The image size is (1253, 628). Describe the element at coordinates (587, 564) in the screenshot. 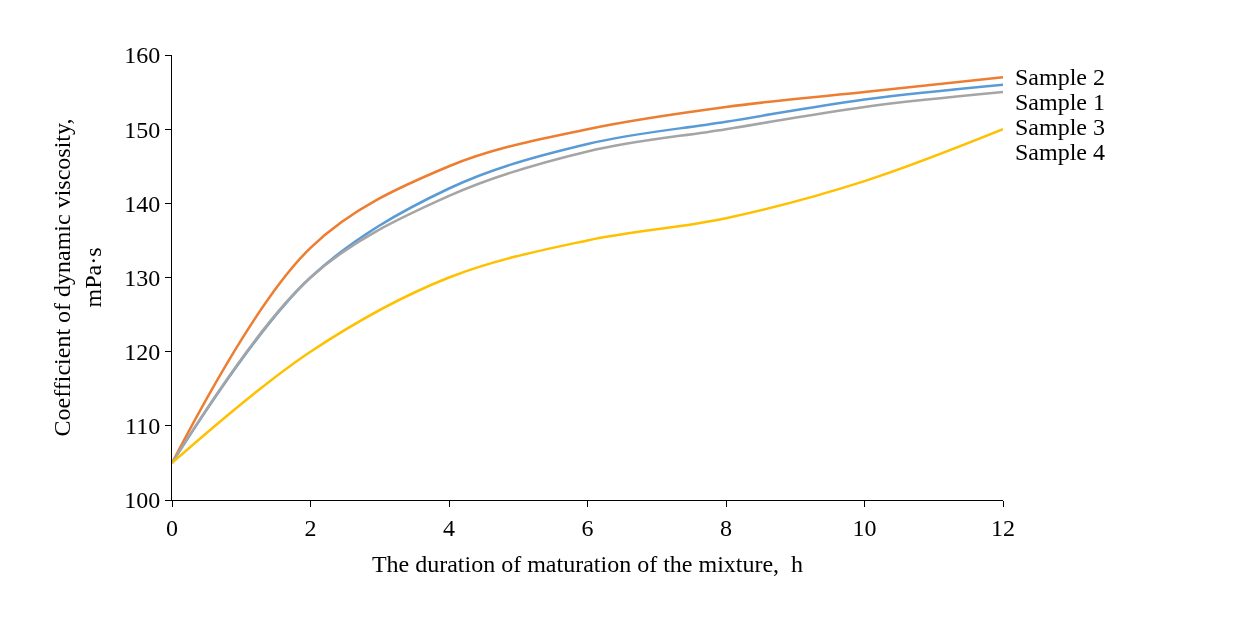

I see `x-axis-title: The duration of maturation of the mixture, h` at that location.